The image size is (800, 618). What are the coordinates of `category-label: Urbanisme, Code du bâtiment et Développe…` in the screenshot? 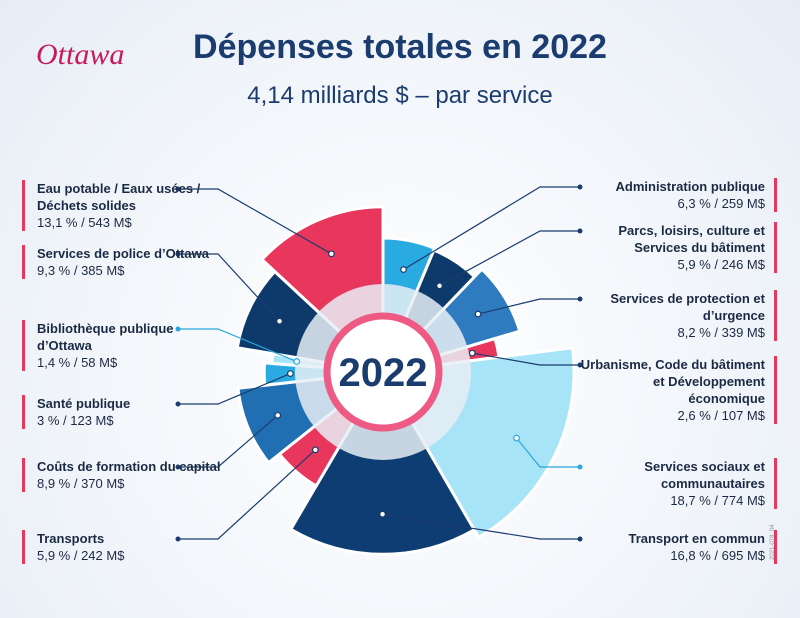 It's located at (672, 381).